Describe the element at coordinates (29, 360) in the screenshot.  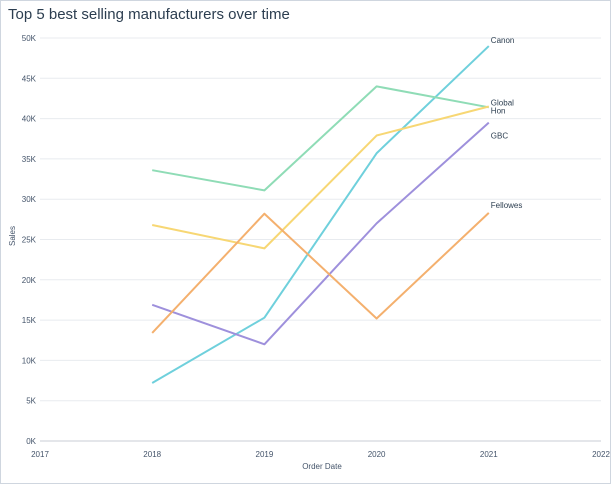
I see `y-tick-label: 10K` at that location.